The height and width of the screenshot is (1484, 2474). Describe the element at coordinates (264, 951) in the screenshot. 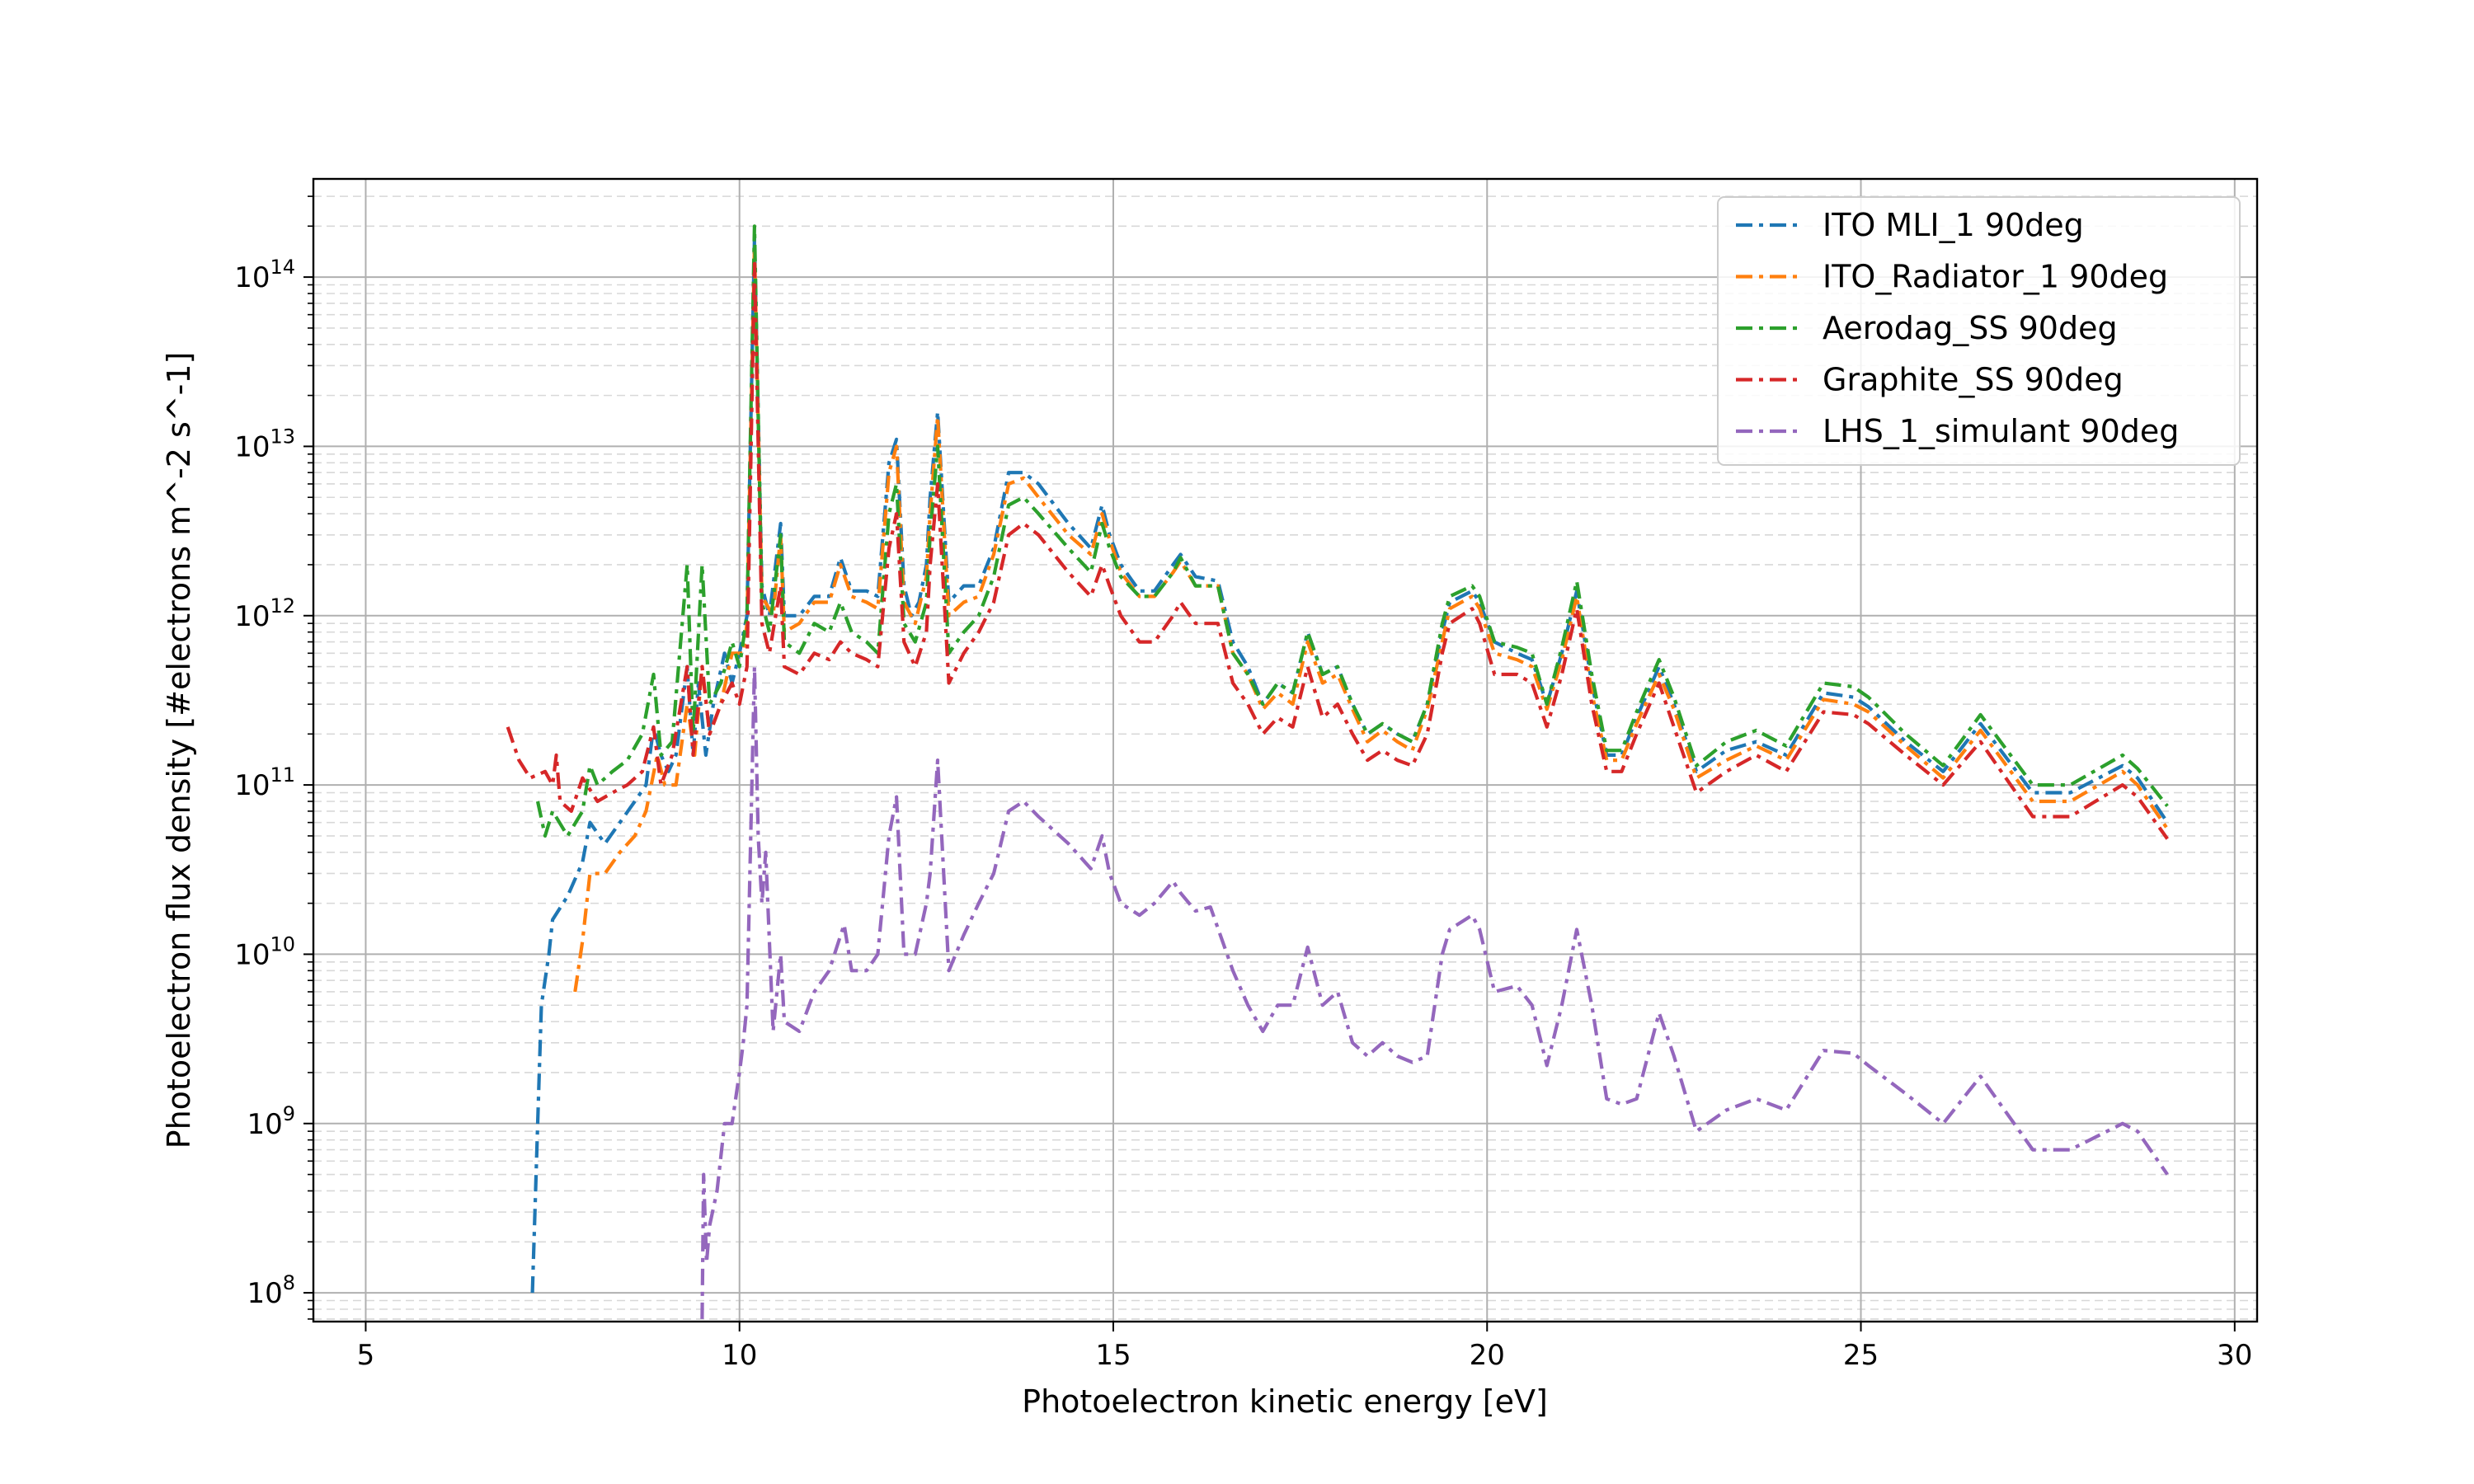

I see `y-tick-label: 10¹⁰` at that location.